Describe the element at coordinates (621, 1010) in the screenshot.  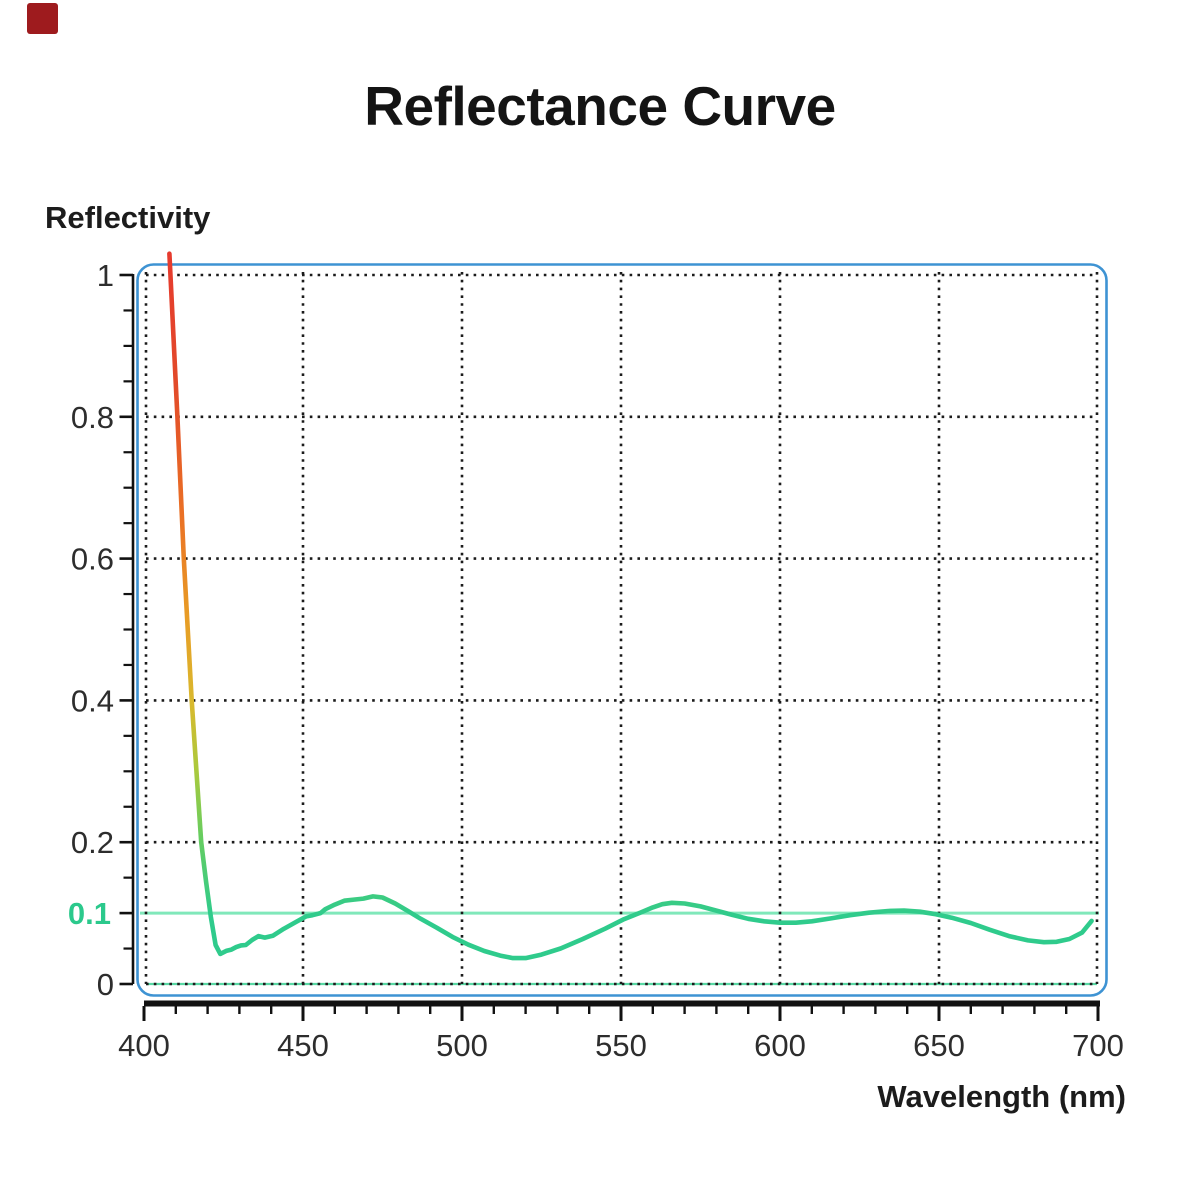
I see `x-axis` at that location.